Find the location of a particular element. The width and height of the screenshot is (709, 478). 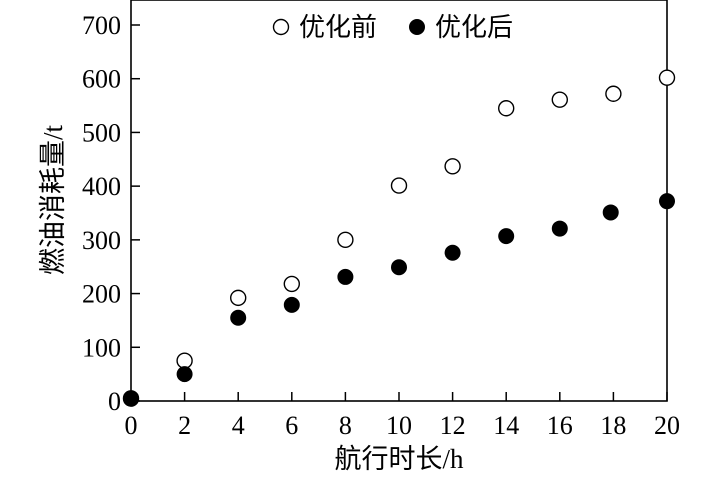

x-axis-label: 航行时长/h is located at coordinates (399, 459).